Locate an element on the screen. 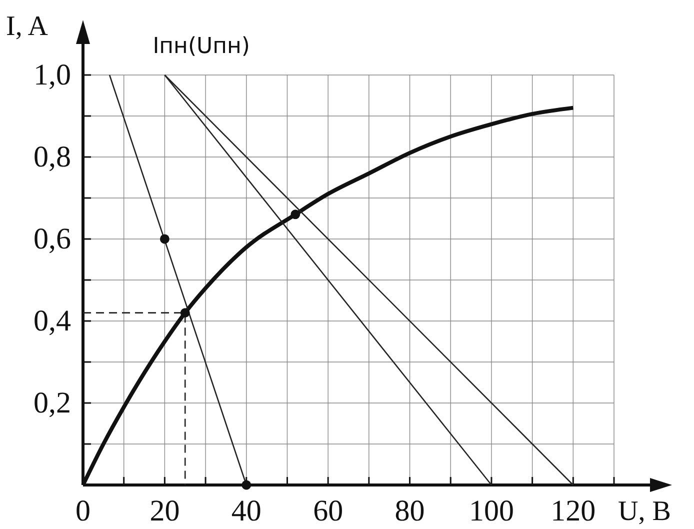 The height and width of the screenshot is (529, 694). x-tick-label: 80 is located at coordinates (409, 511).